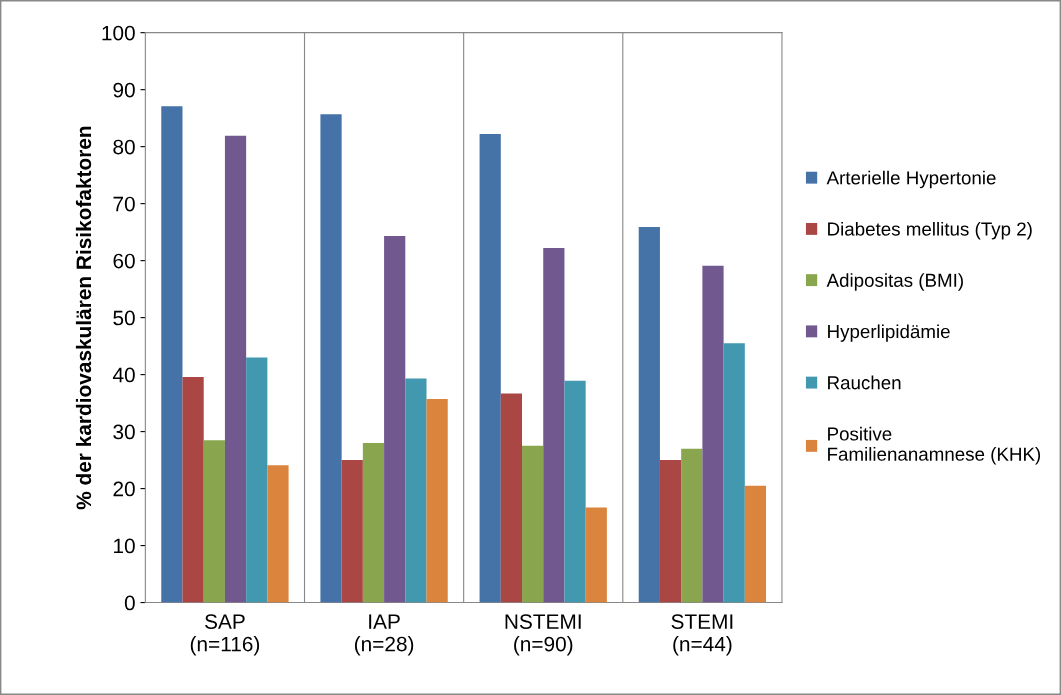  What do you see at coordinates (124, 318) in the screenshot?
I see `y-tick-label: 50` at bounding box center [124, 318].